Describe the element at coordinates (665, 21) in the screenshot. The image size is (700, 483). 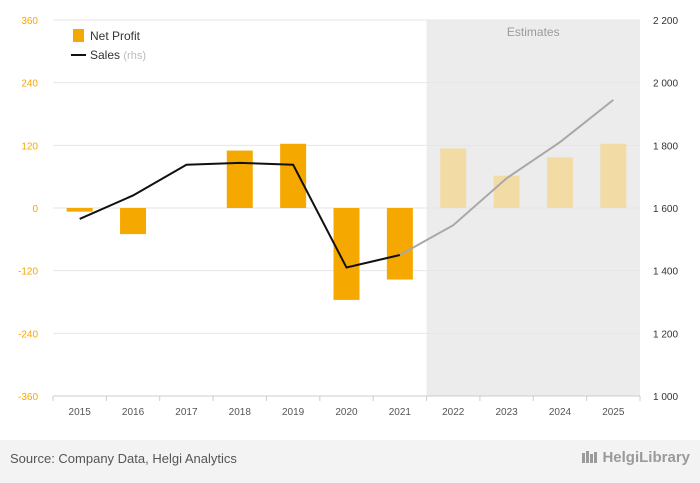
I see `y-right-tick-label: 2 200` at that location.